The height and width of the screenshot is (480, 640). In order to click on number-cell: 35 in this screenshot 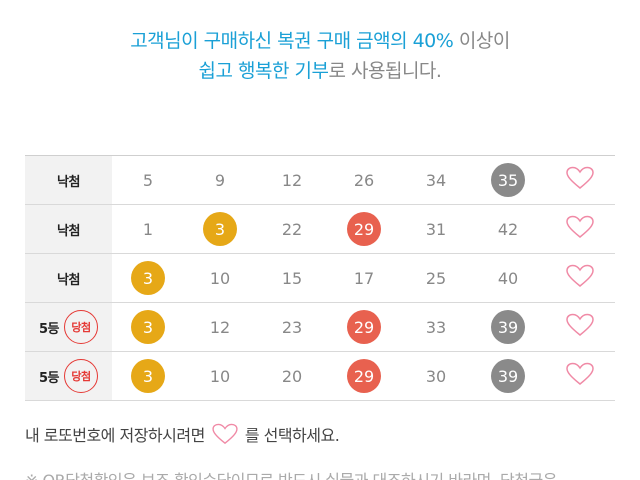, I will do `click(508, 180)`.